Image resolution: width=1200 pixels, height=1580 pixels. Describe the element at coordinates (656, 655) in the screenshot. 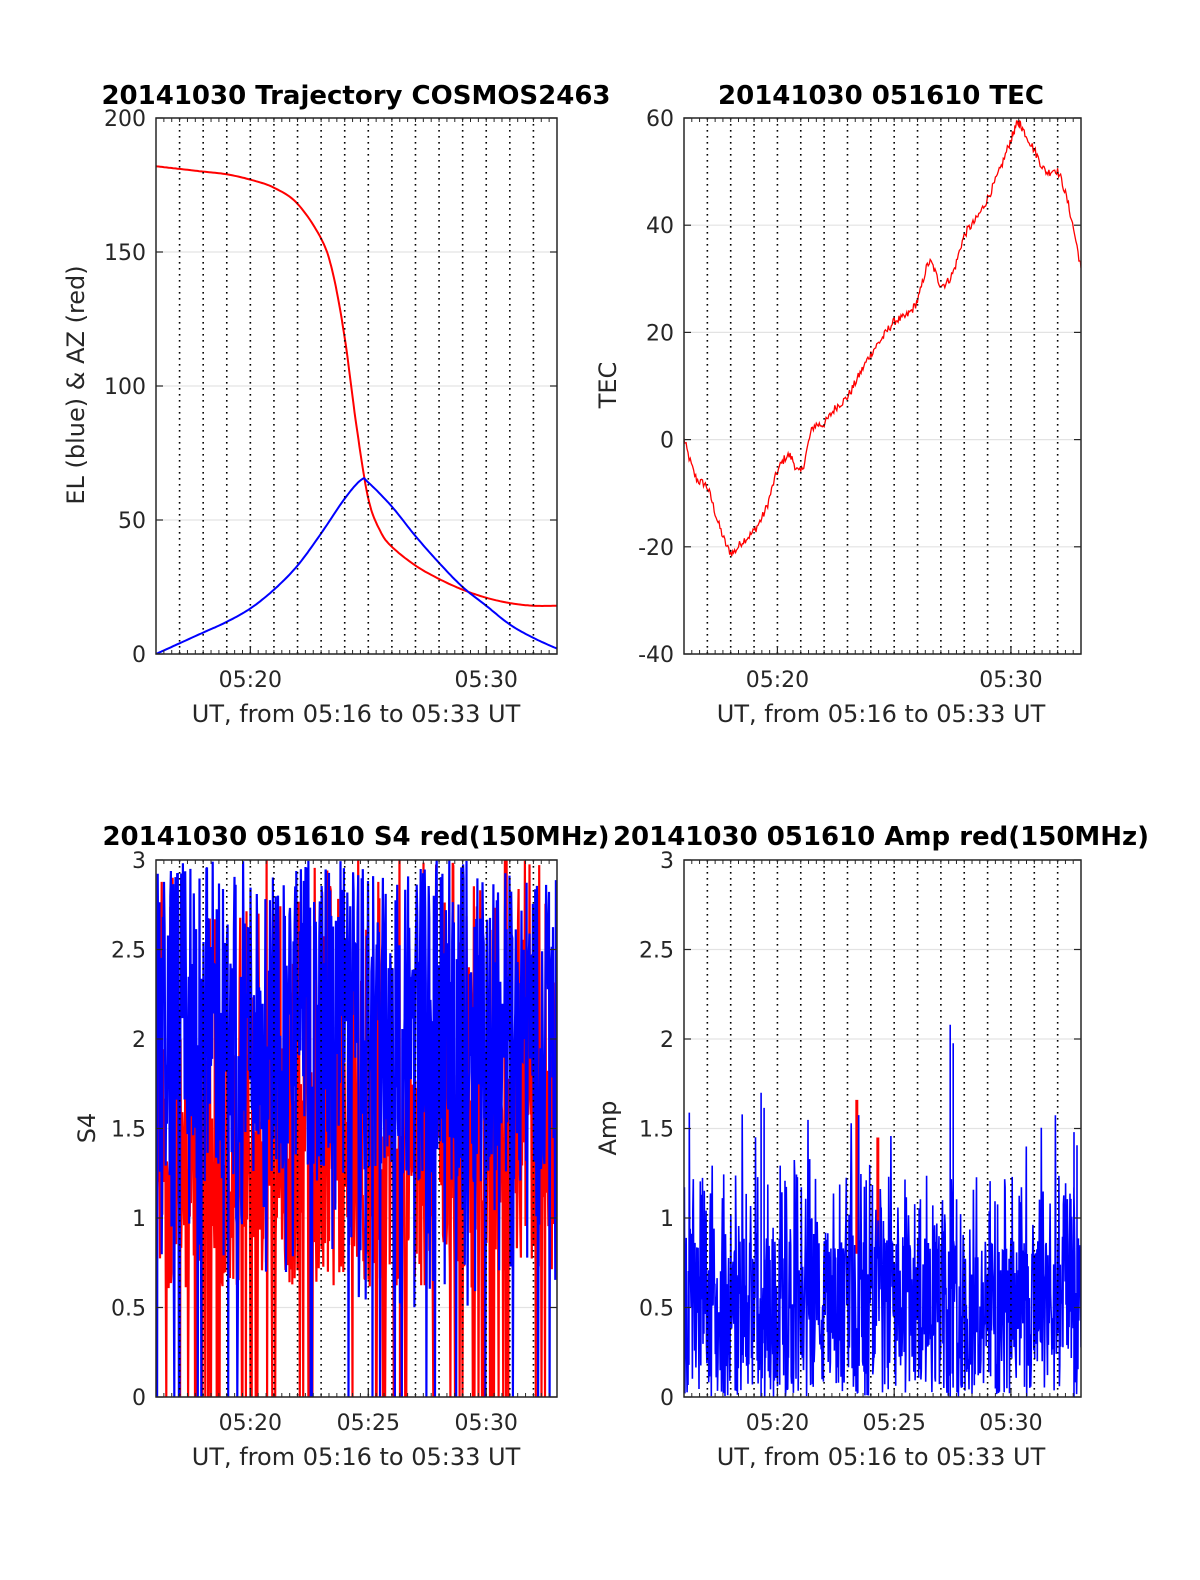

I see `y-tick-label: -40` at that location.